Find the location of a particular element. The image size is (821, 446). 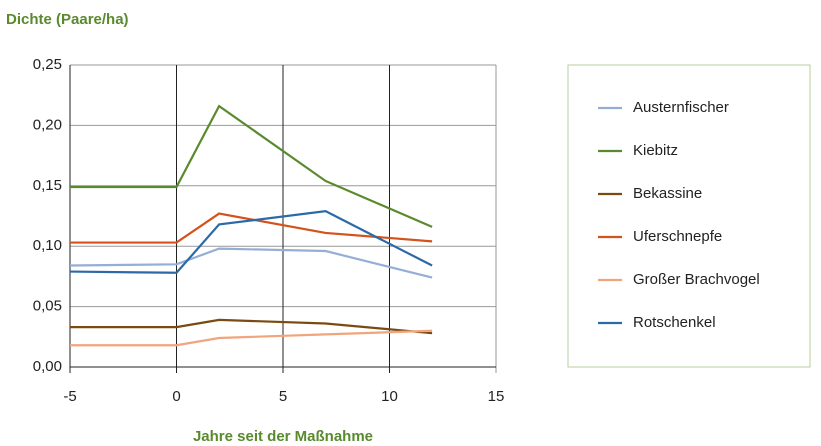

y-tick-label: 0,15 is located at coordinates (47, 185).